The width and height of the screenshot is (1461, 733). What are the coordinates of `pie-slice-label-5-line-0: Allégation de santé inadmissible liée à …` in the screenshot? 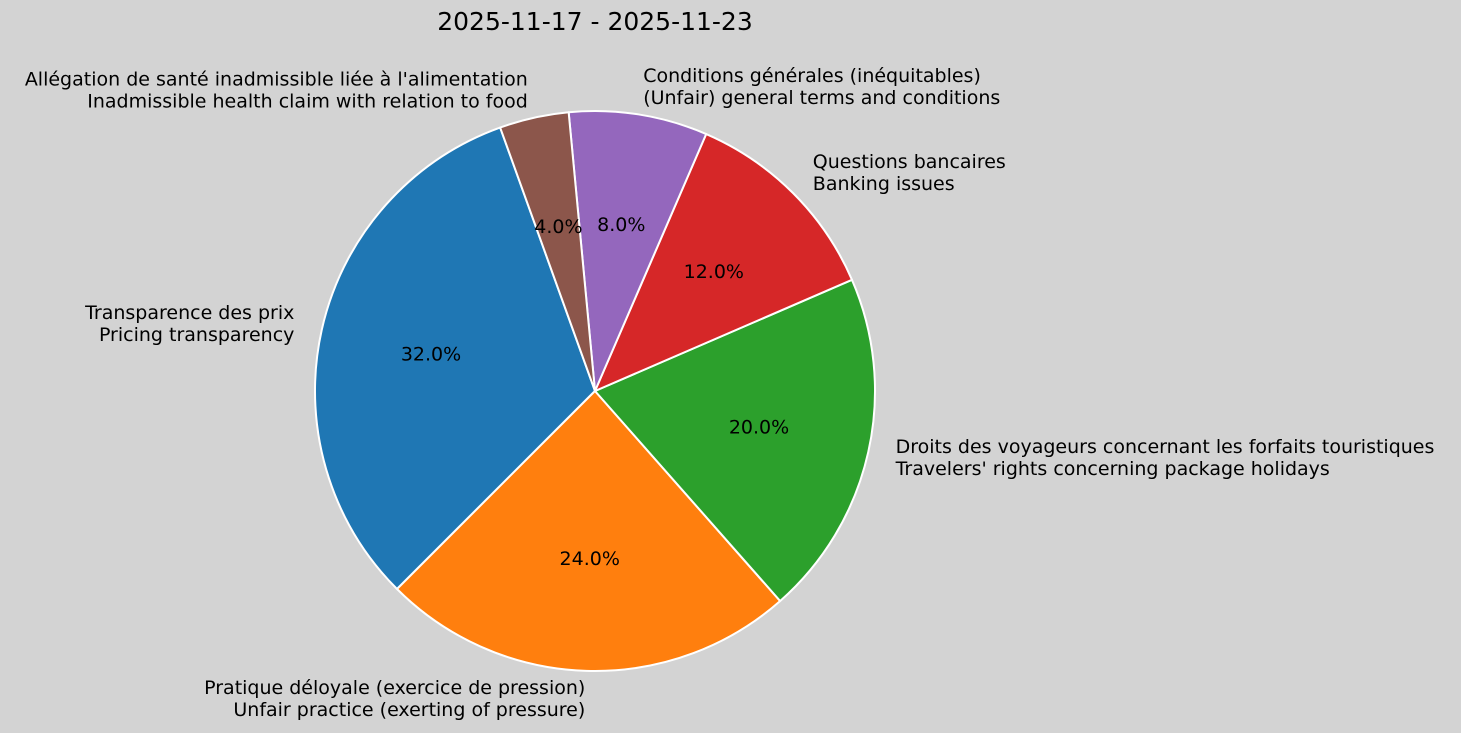 It's located at (276, 79).